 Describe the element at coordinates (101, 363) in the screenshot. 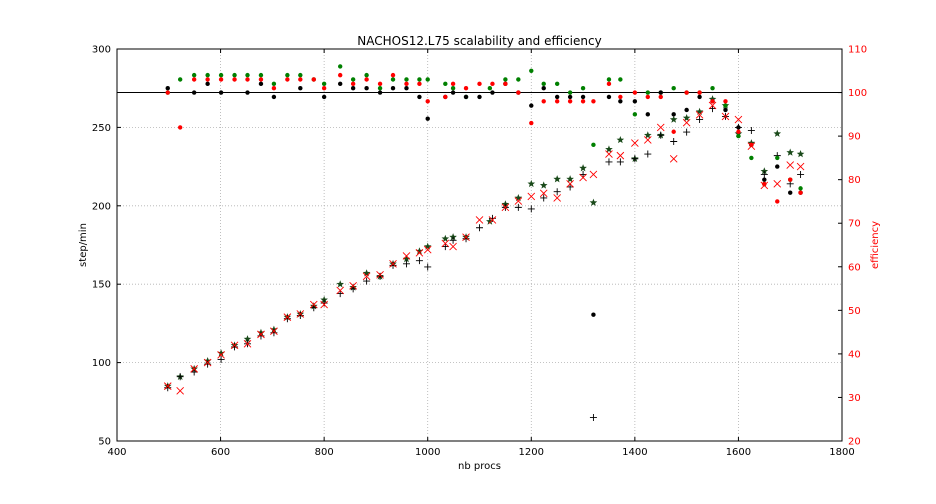

I see `y-tick-label: 100` at that location.